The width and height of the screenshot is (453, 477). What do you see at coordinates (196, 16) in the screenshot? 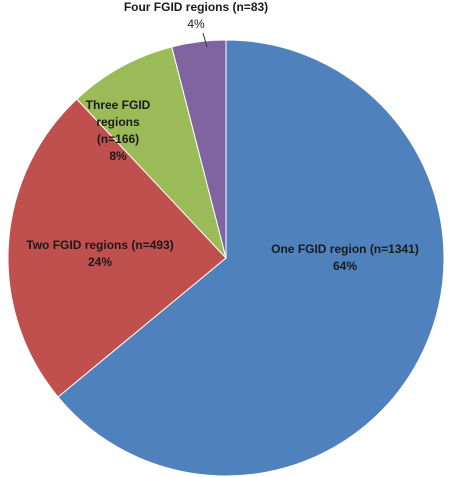
I see `slice-label: Four FGID regions (n=83) 4%` at bounding box center [196, 16].